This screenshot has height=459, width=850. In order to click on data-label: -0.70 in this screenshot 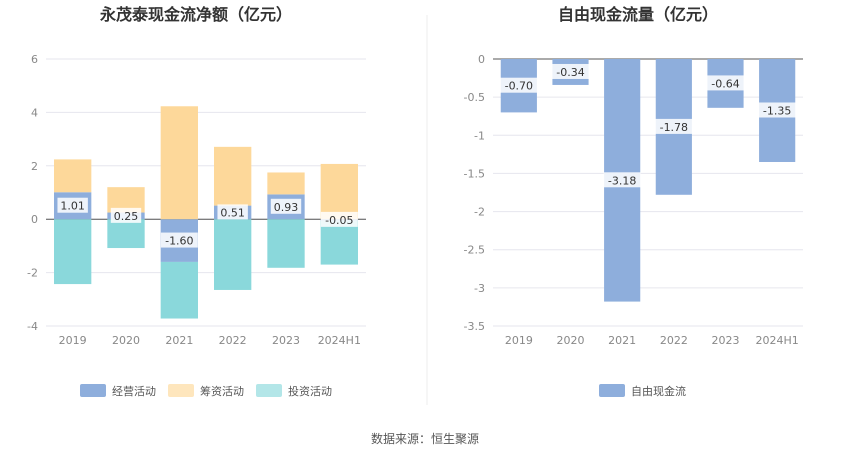, I will do `click(519, 86)`.